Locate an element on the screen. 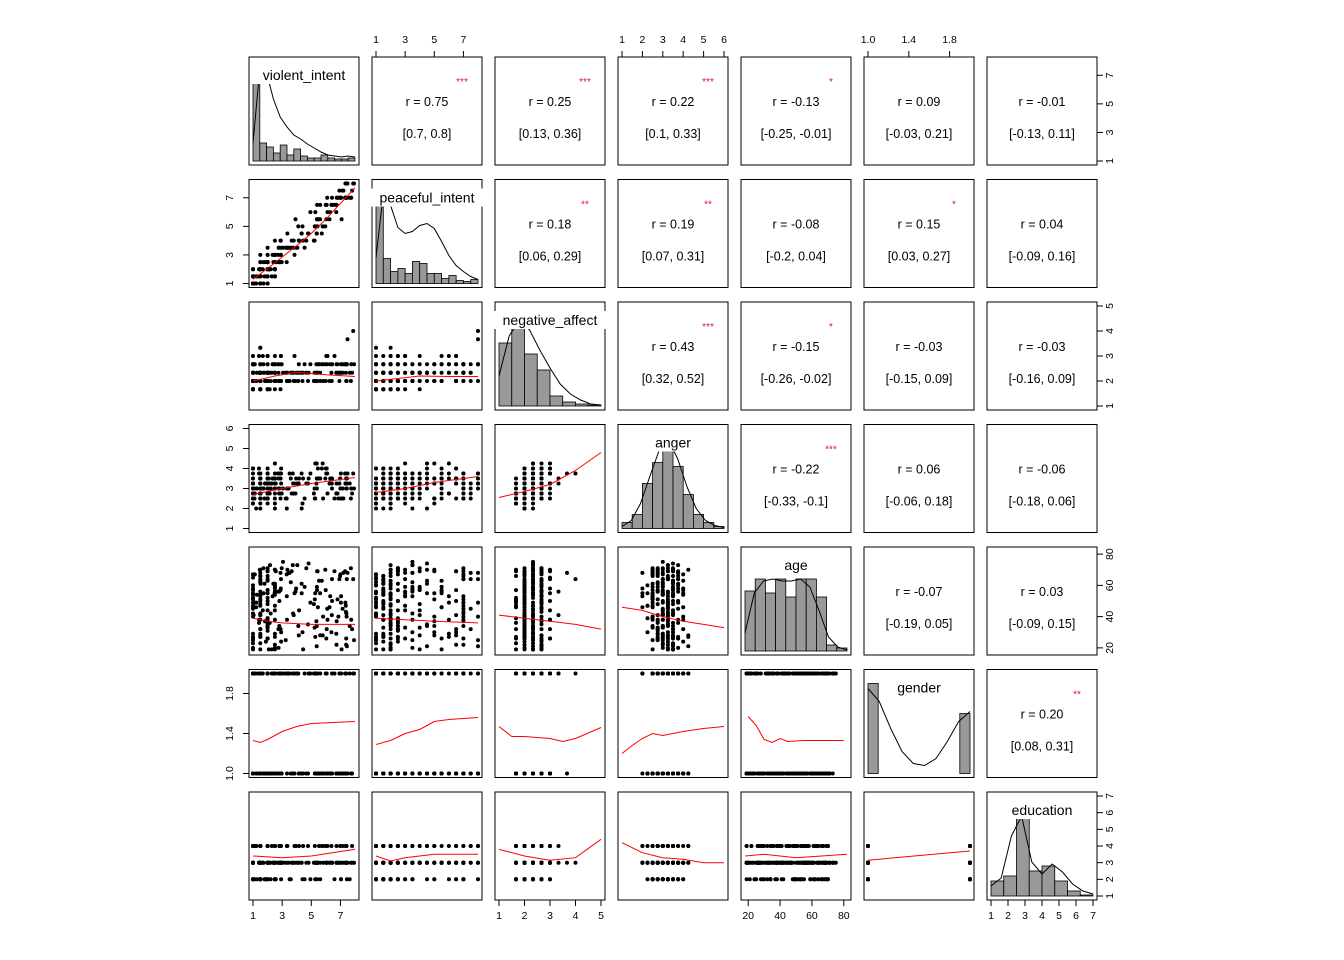 The image size is (1344, 960). loess-line is located at coordinates (550, 849).